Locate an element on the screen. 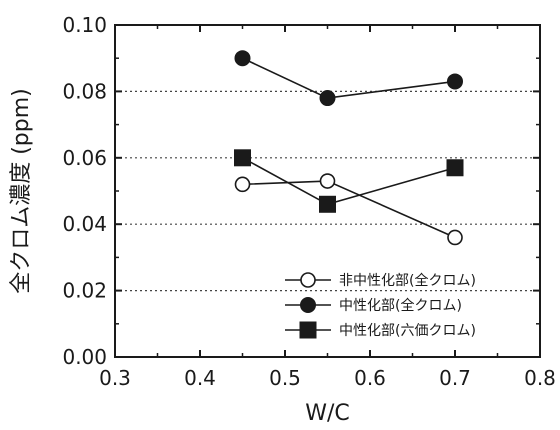  x-tick-label: 0.4 is located at coordinates (200, 378).